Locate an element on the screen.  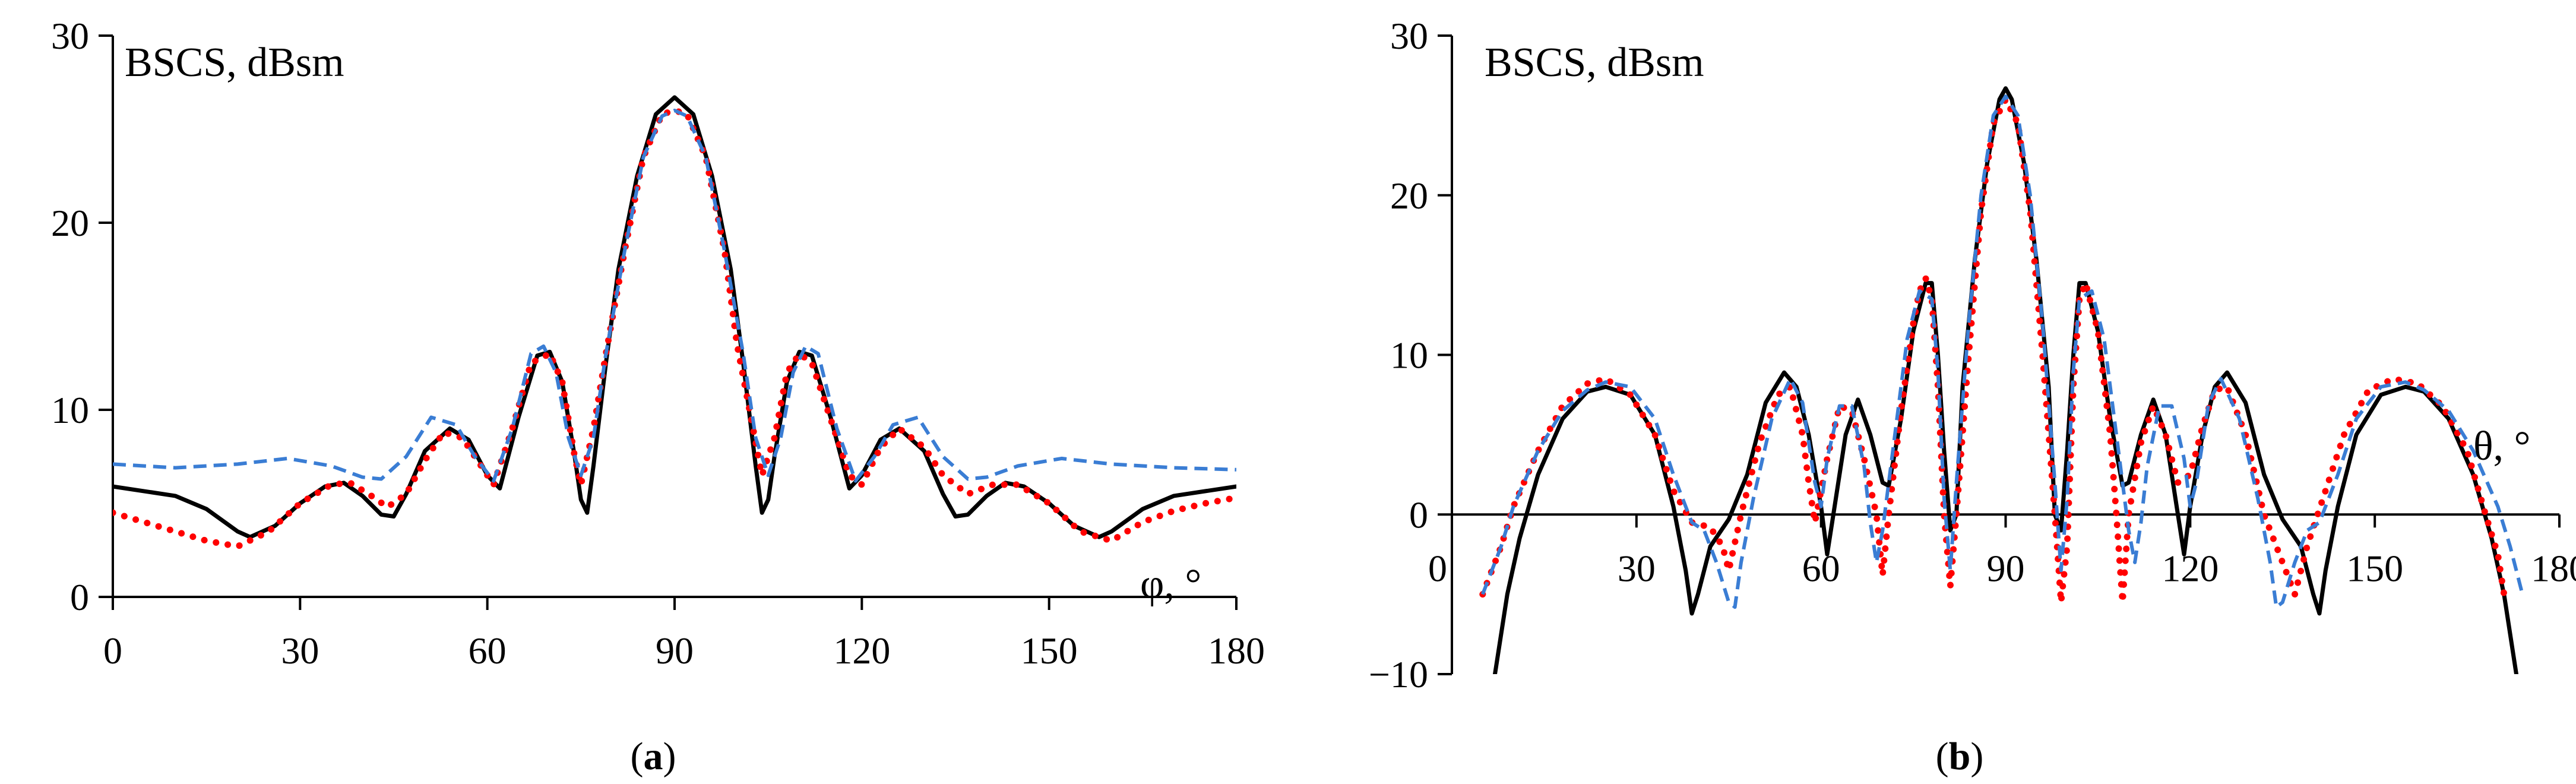
panel-letter-b: b is located at coordinates (1960, 756).